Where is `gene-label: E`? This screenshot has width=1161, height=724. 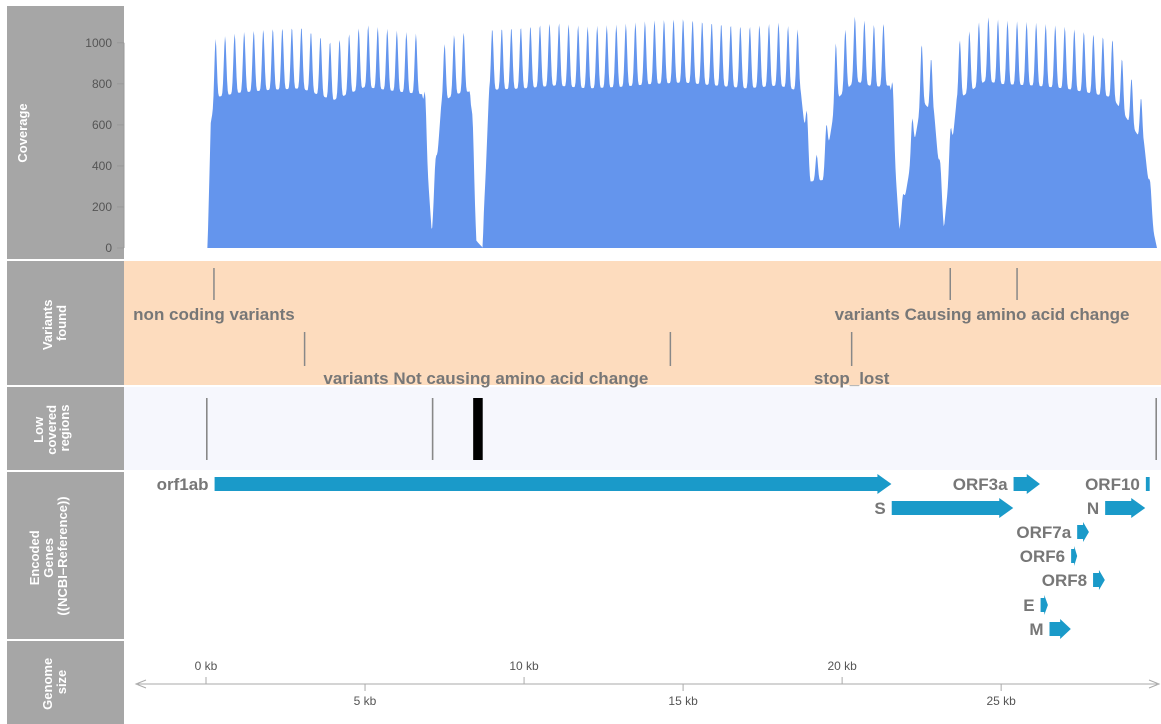 gene-label: E is located at coordinates (1028, 605).